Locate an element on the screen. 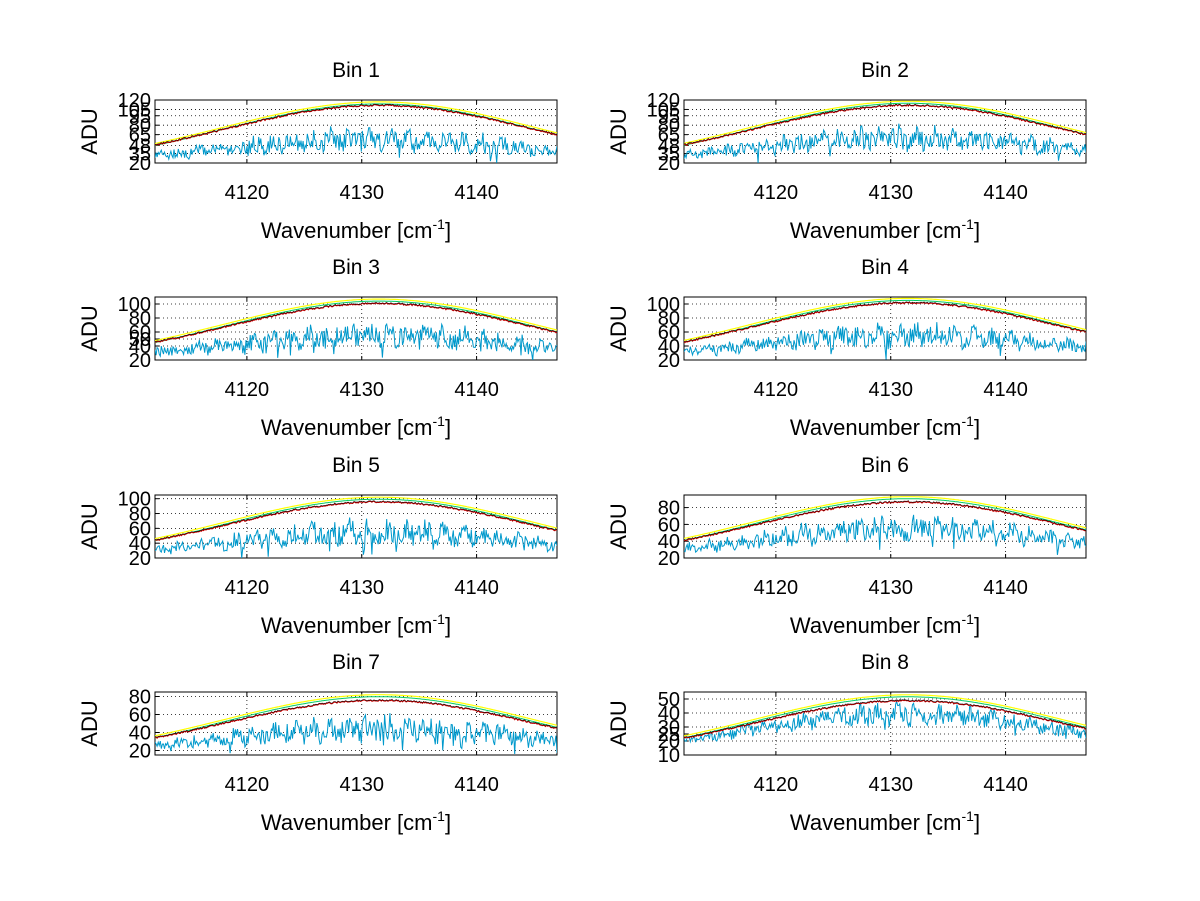  y-tick-label: 30 is located at coordinates (669, 728).